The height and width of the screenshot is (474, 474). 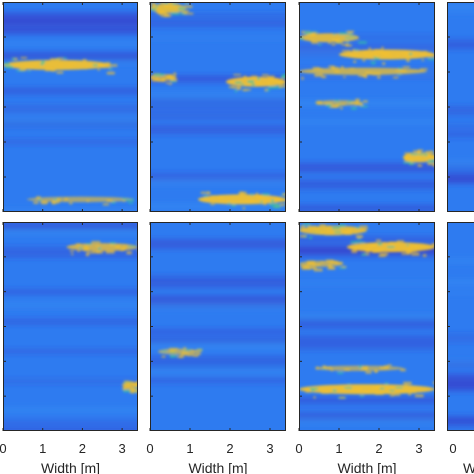 I want to click on panel-r1-c4, so click(x=460, y=107).